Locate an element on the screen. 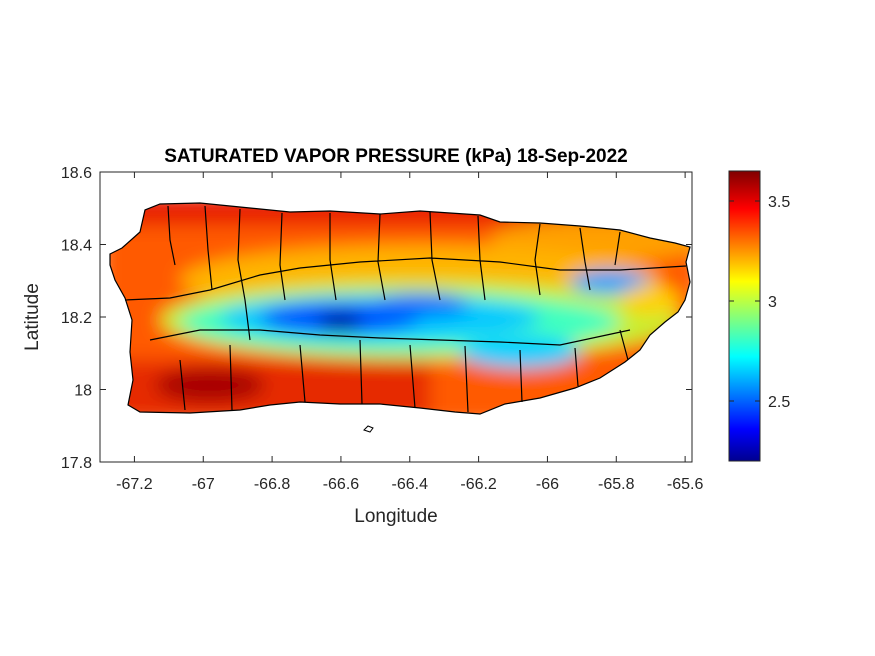 The width and height of the screenshot is (875, 656). y-tick-label: 18.2 is located at coordinates (76, 318).